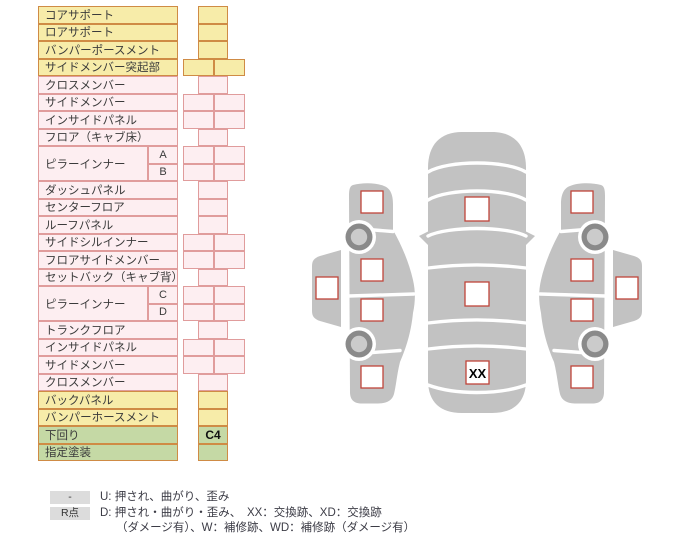  I want to click on table-row: セットバック（キャブ背）, so click(141, 277).